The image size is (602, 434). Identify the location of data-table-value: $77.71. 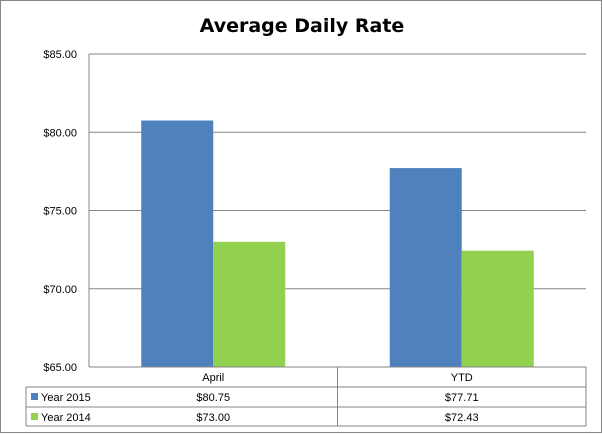
(462, 398).